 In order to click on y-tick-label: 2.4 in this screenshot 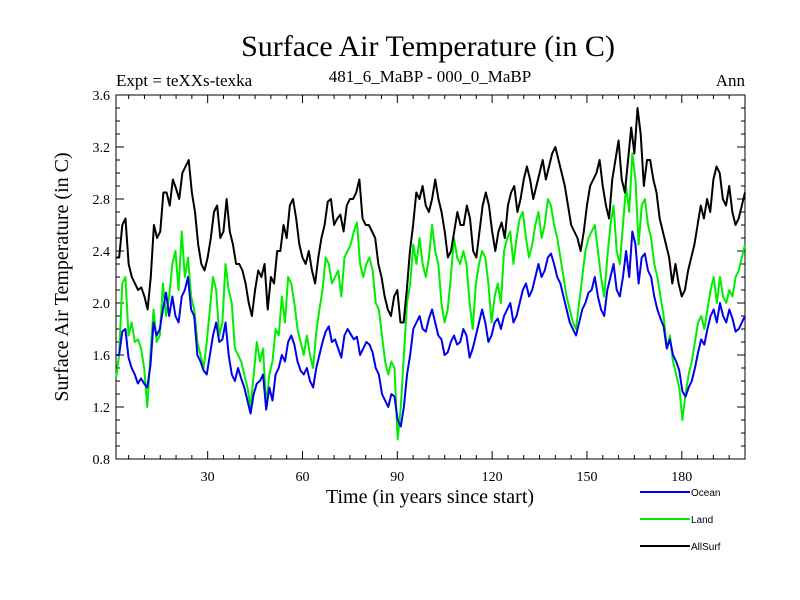, I will do `click(102, 252)`.